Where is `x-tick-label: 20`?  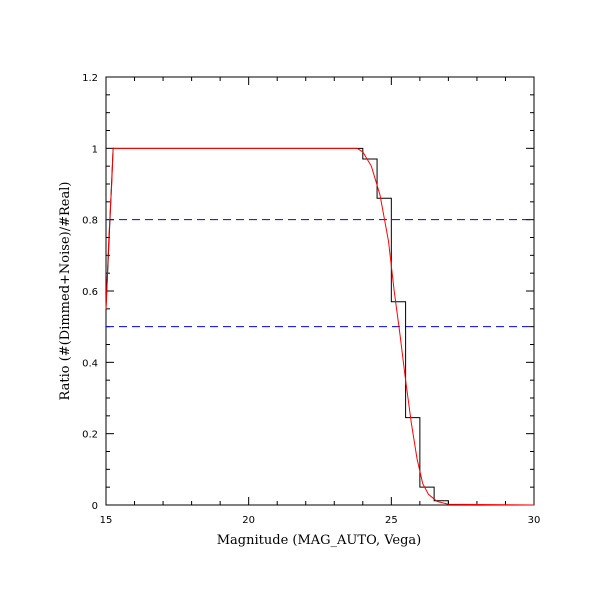 x-tick-label: 20 is located at coordinates (248, 520).